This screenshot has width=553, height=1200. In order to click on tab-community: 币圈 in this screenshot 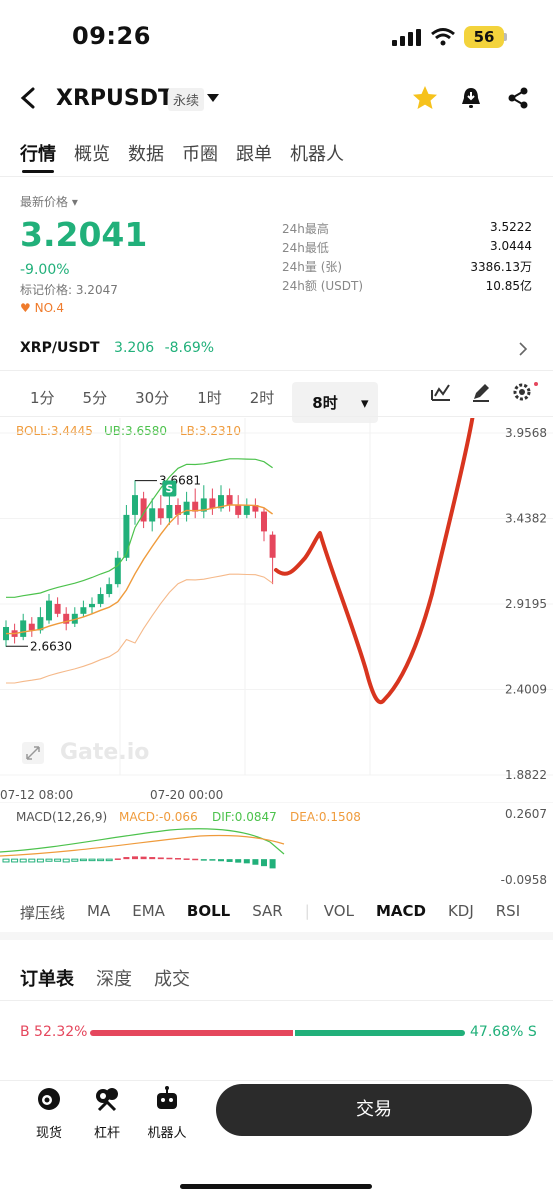, I will do `click(200, 154)`.